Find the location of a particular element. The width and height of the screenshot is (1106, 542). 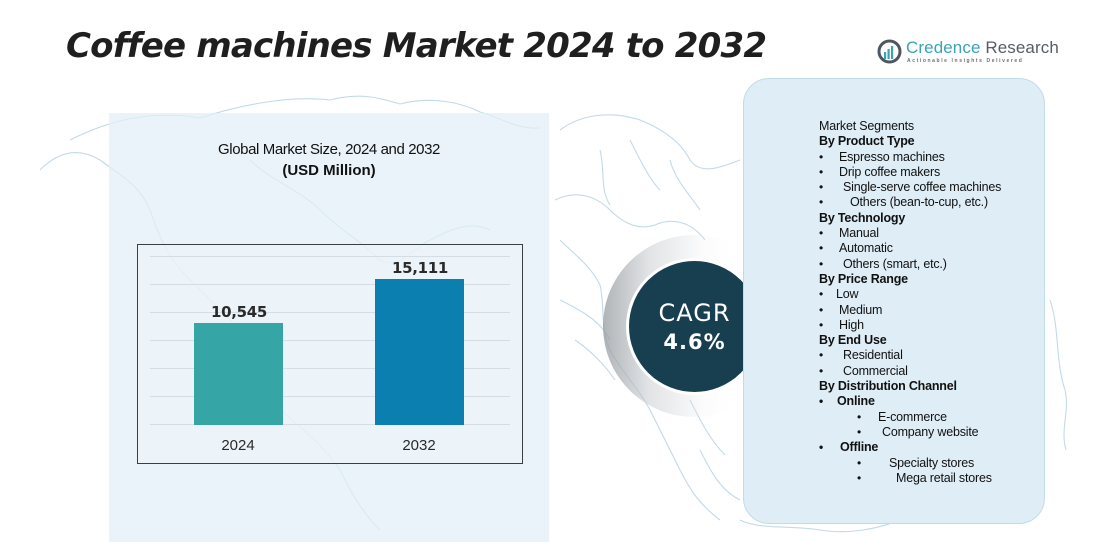

segment-item: • Others (smart, etc.) is located at coordinates (934, 264).